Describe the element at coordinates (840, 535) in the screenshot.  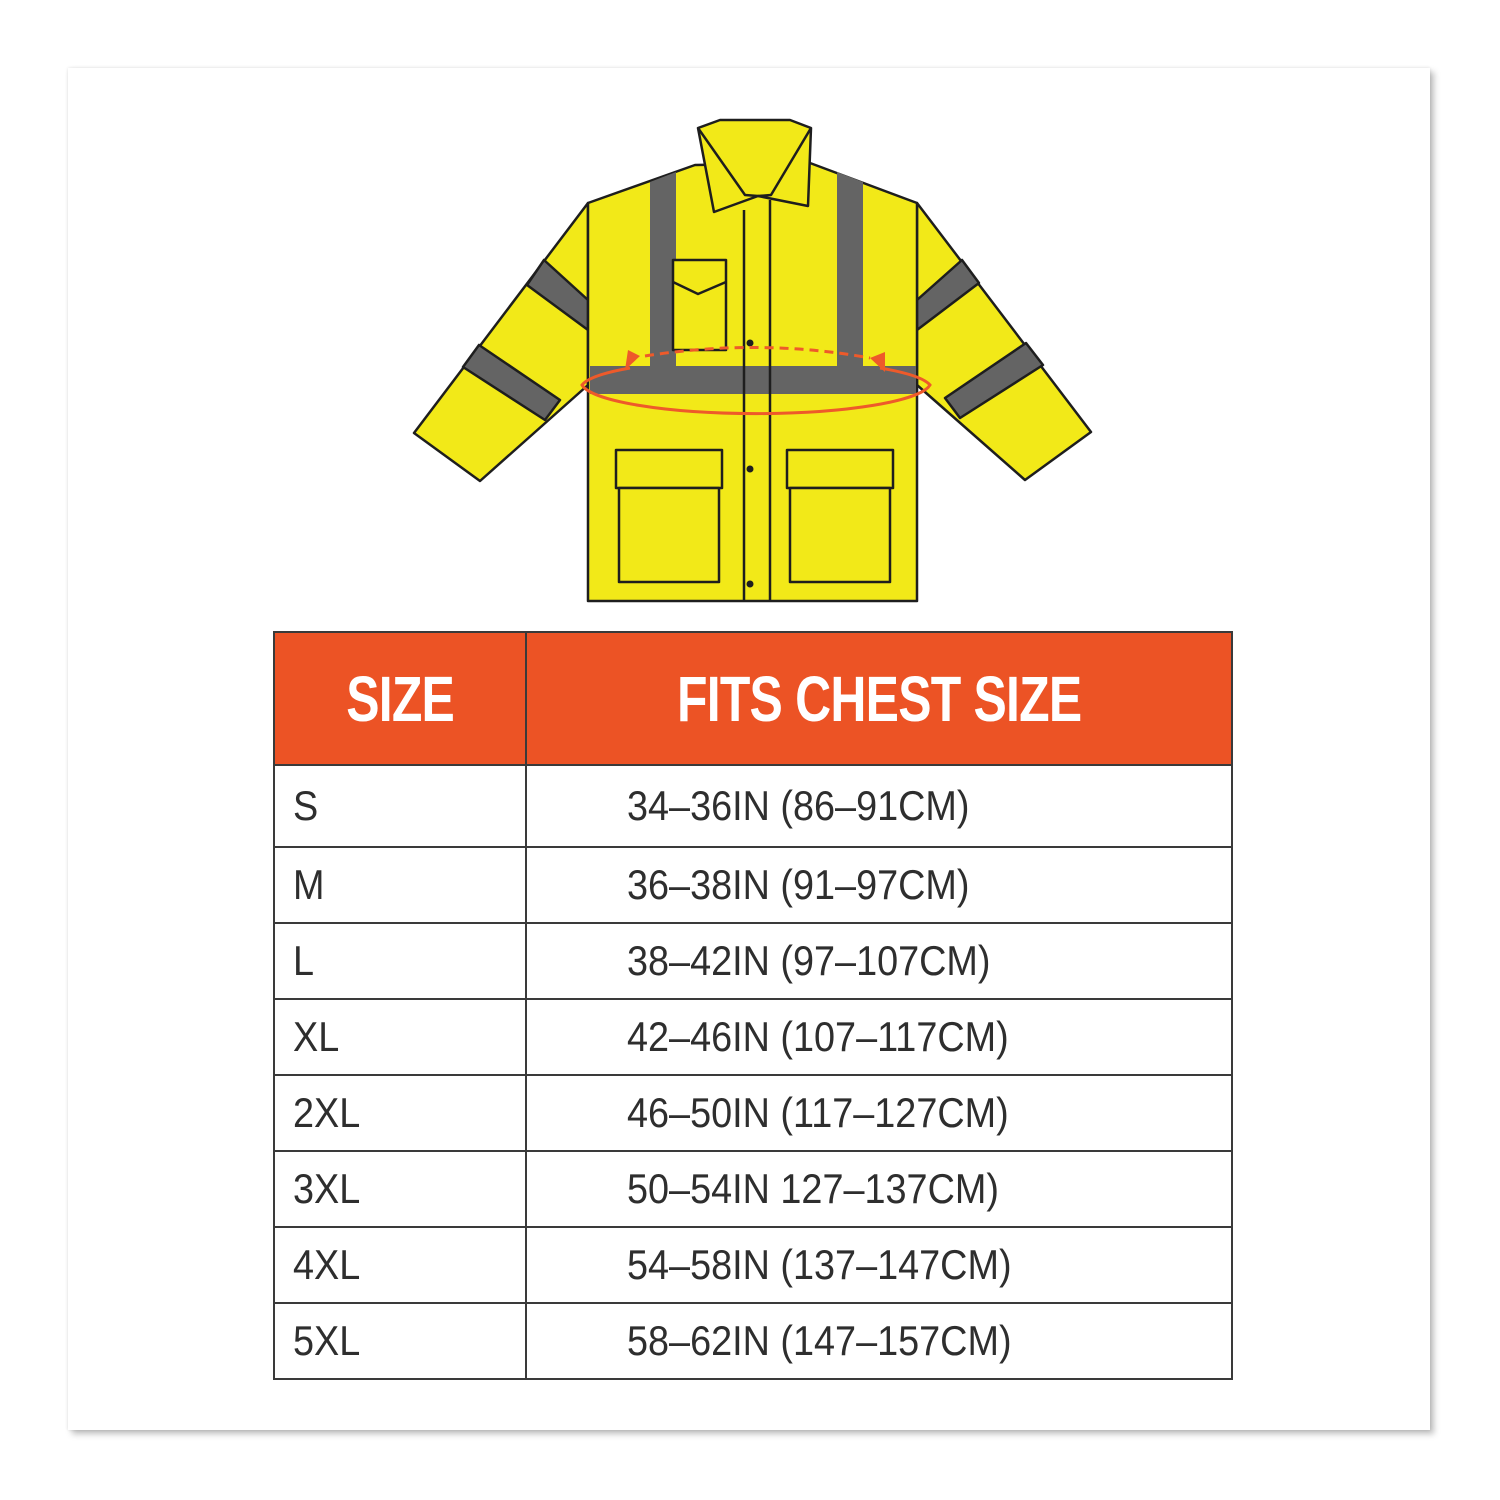
I see `right-pocket` at that location.